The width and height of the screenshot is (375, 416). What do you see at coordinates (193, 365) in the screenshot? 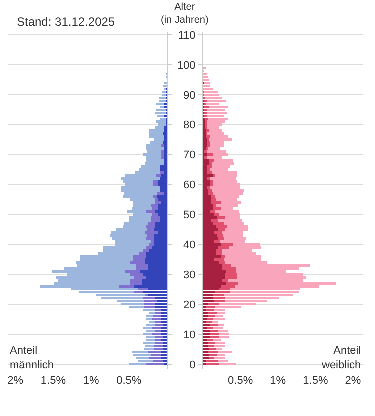
I see `y-tick-label: 0` at bounding box center [193, 365].